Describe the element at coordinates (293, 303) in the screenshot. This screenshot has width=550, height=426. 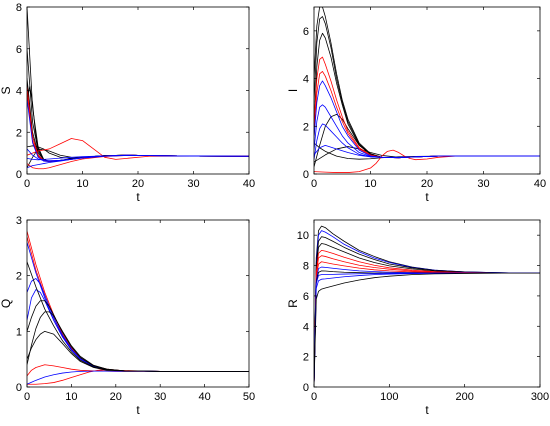
I see `y-axis-label: R` at that location.